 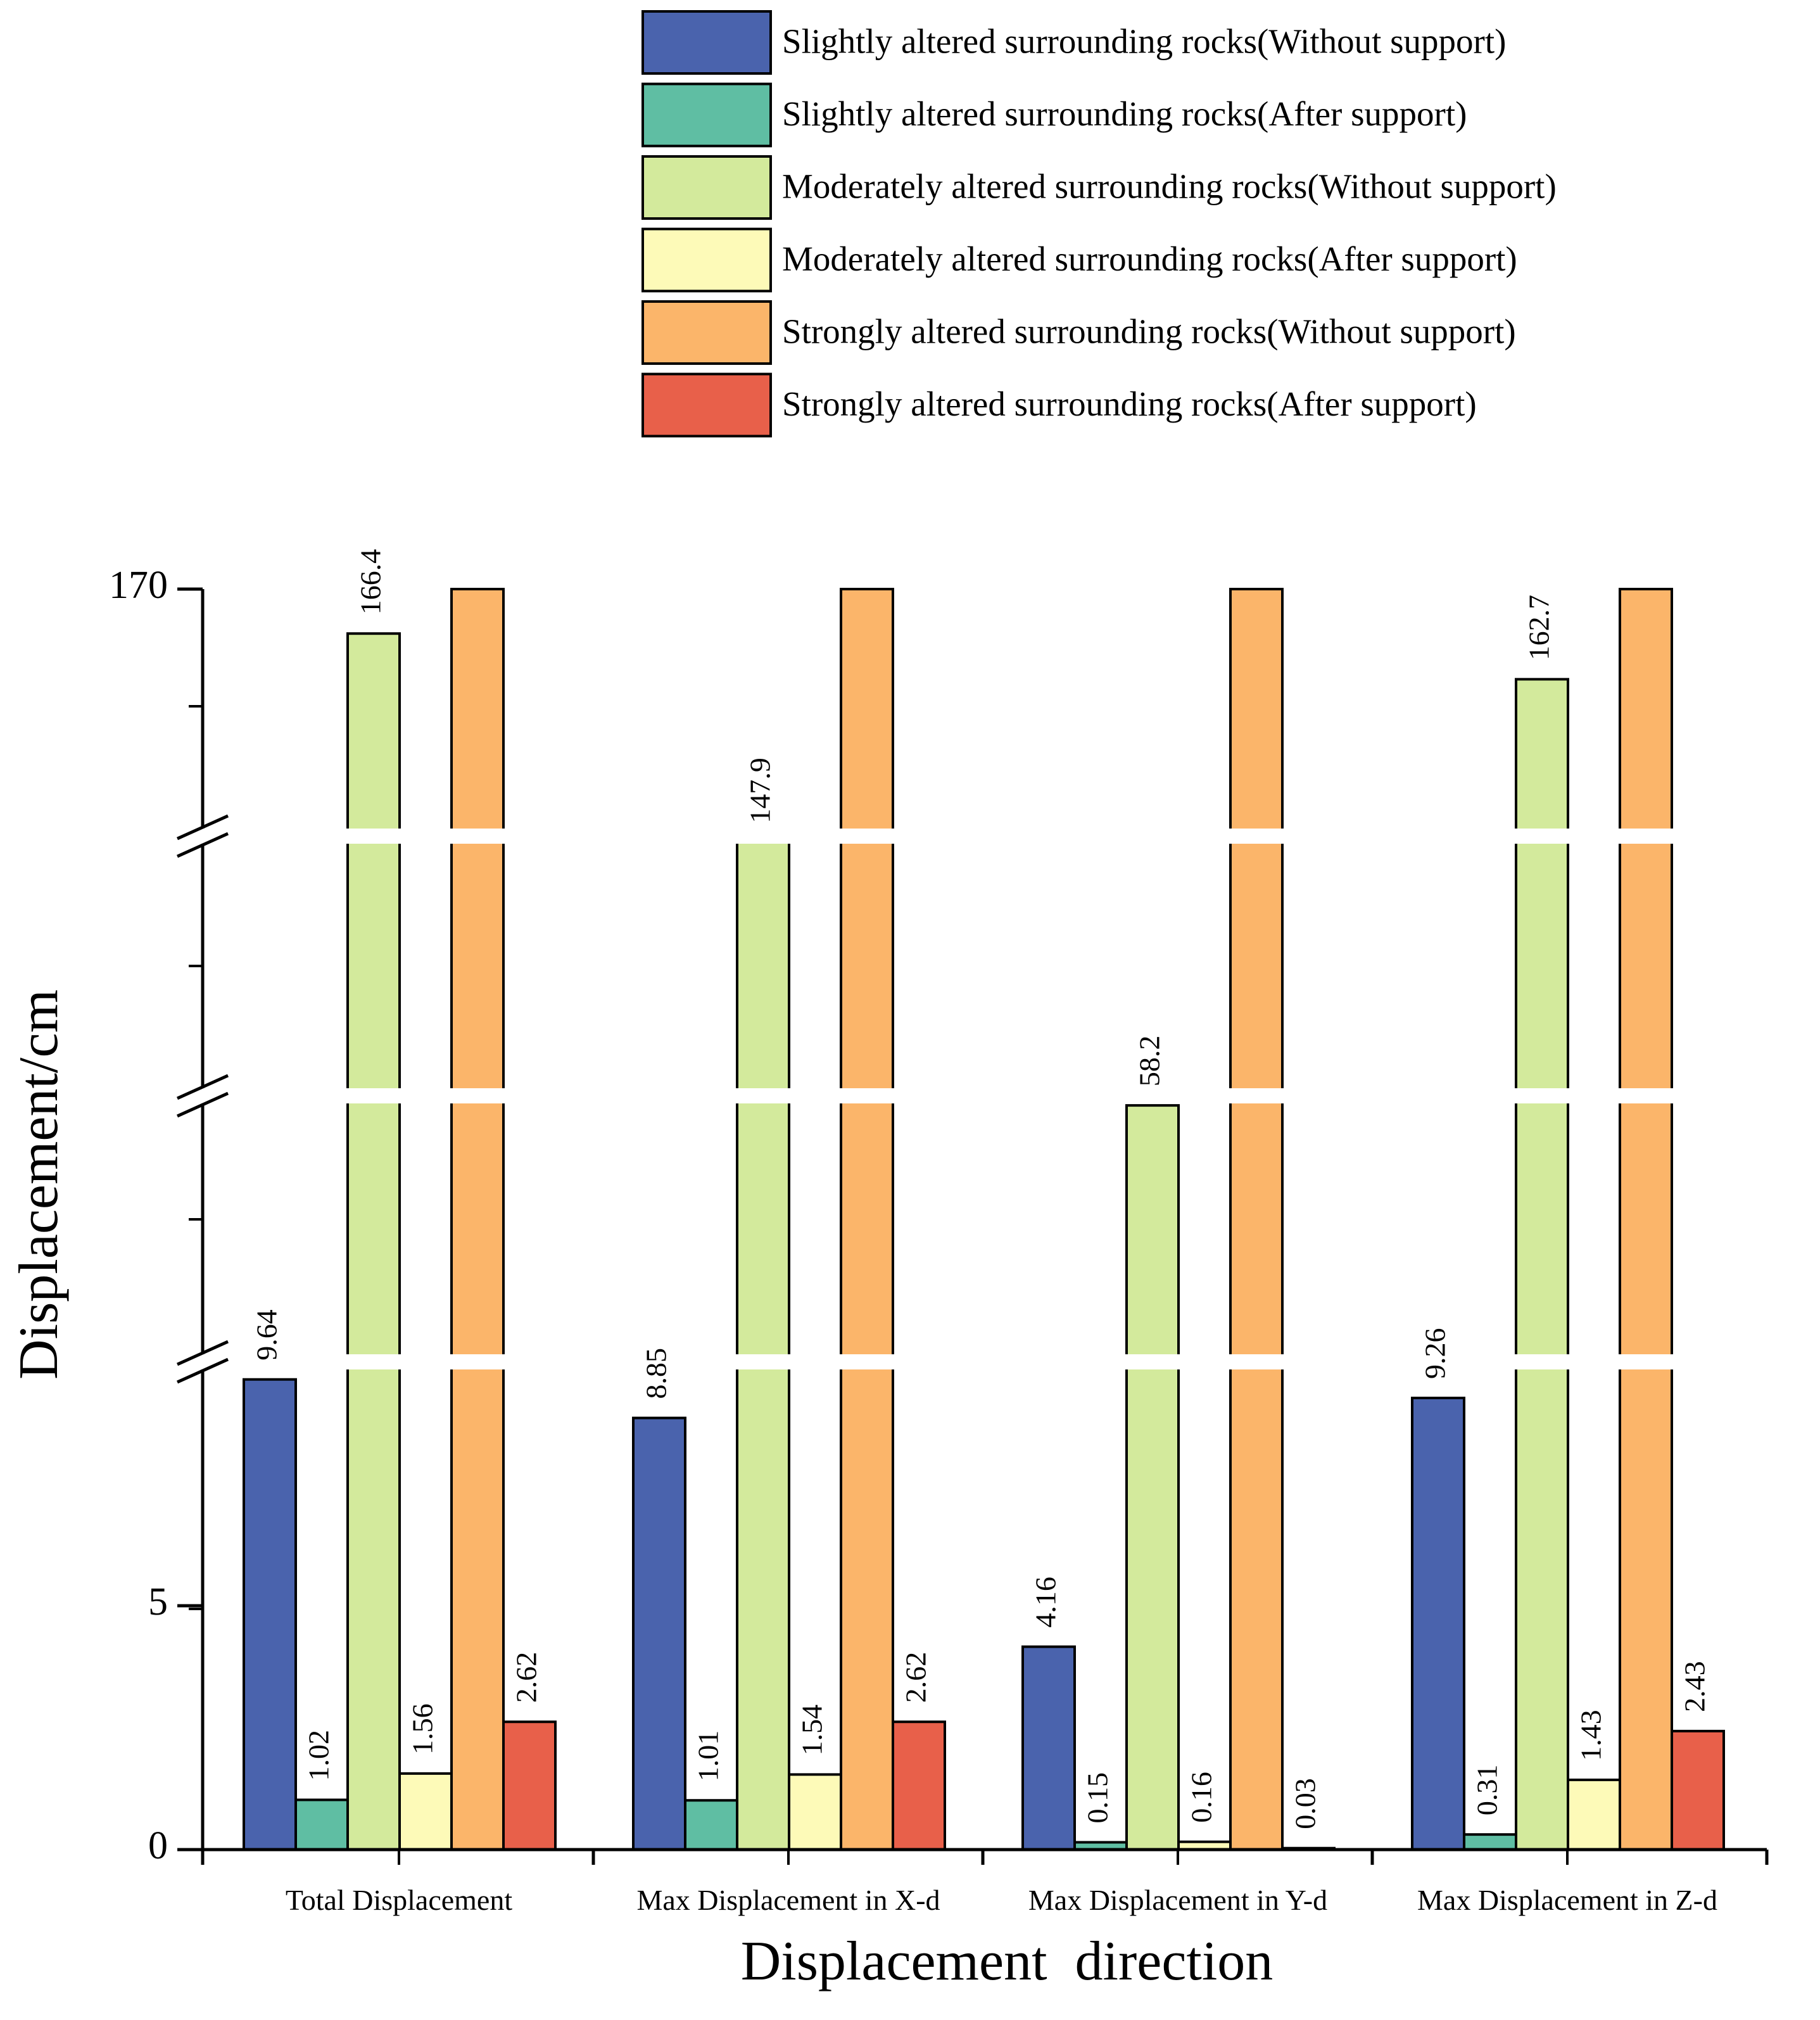 What do you see at coordinates (1007, 1962) in the screenshot?
I see `x-axis-title: Displacement direction` at bounding box center [1007, 1962].